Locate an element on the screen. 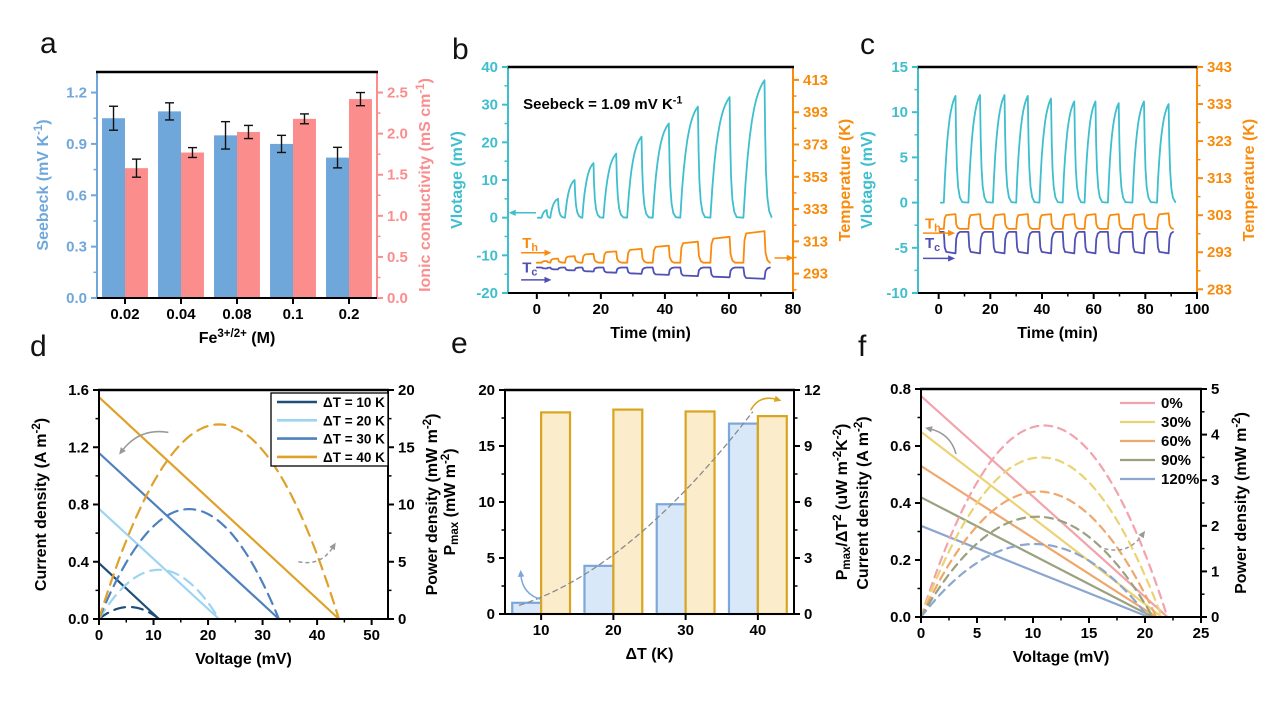  x-tick-label: 30 is located at coordinates (262, 635).